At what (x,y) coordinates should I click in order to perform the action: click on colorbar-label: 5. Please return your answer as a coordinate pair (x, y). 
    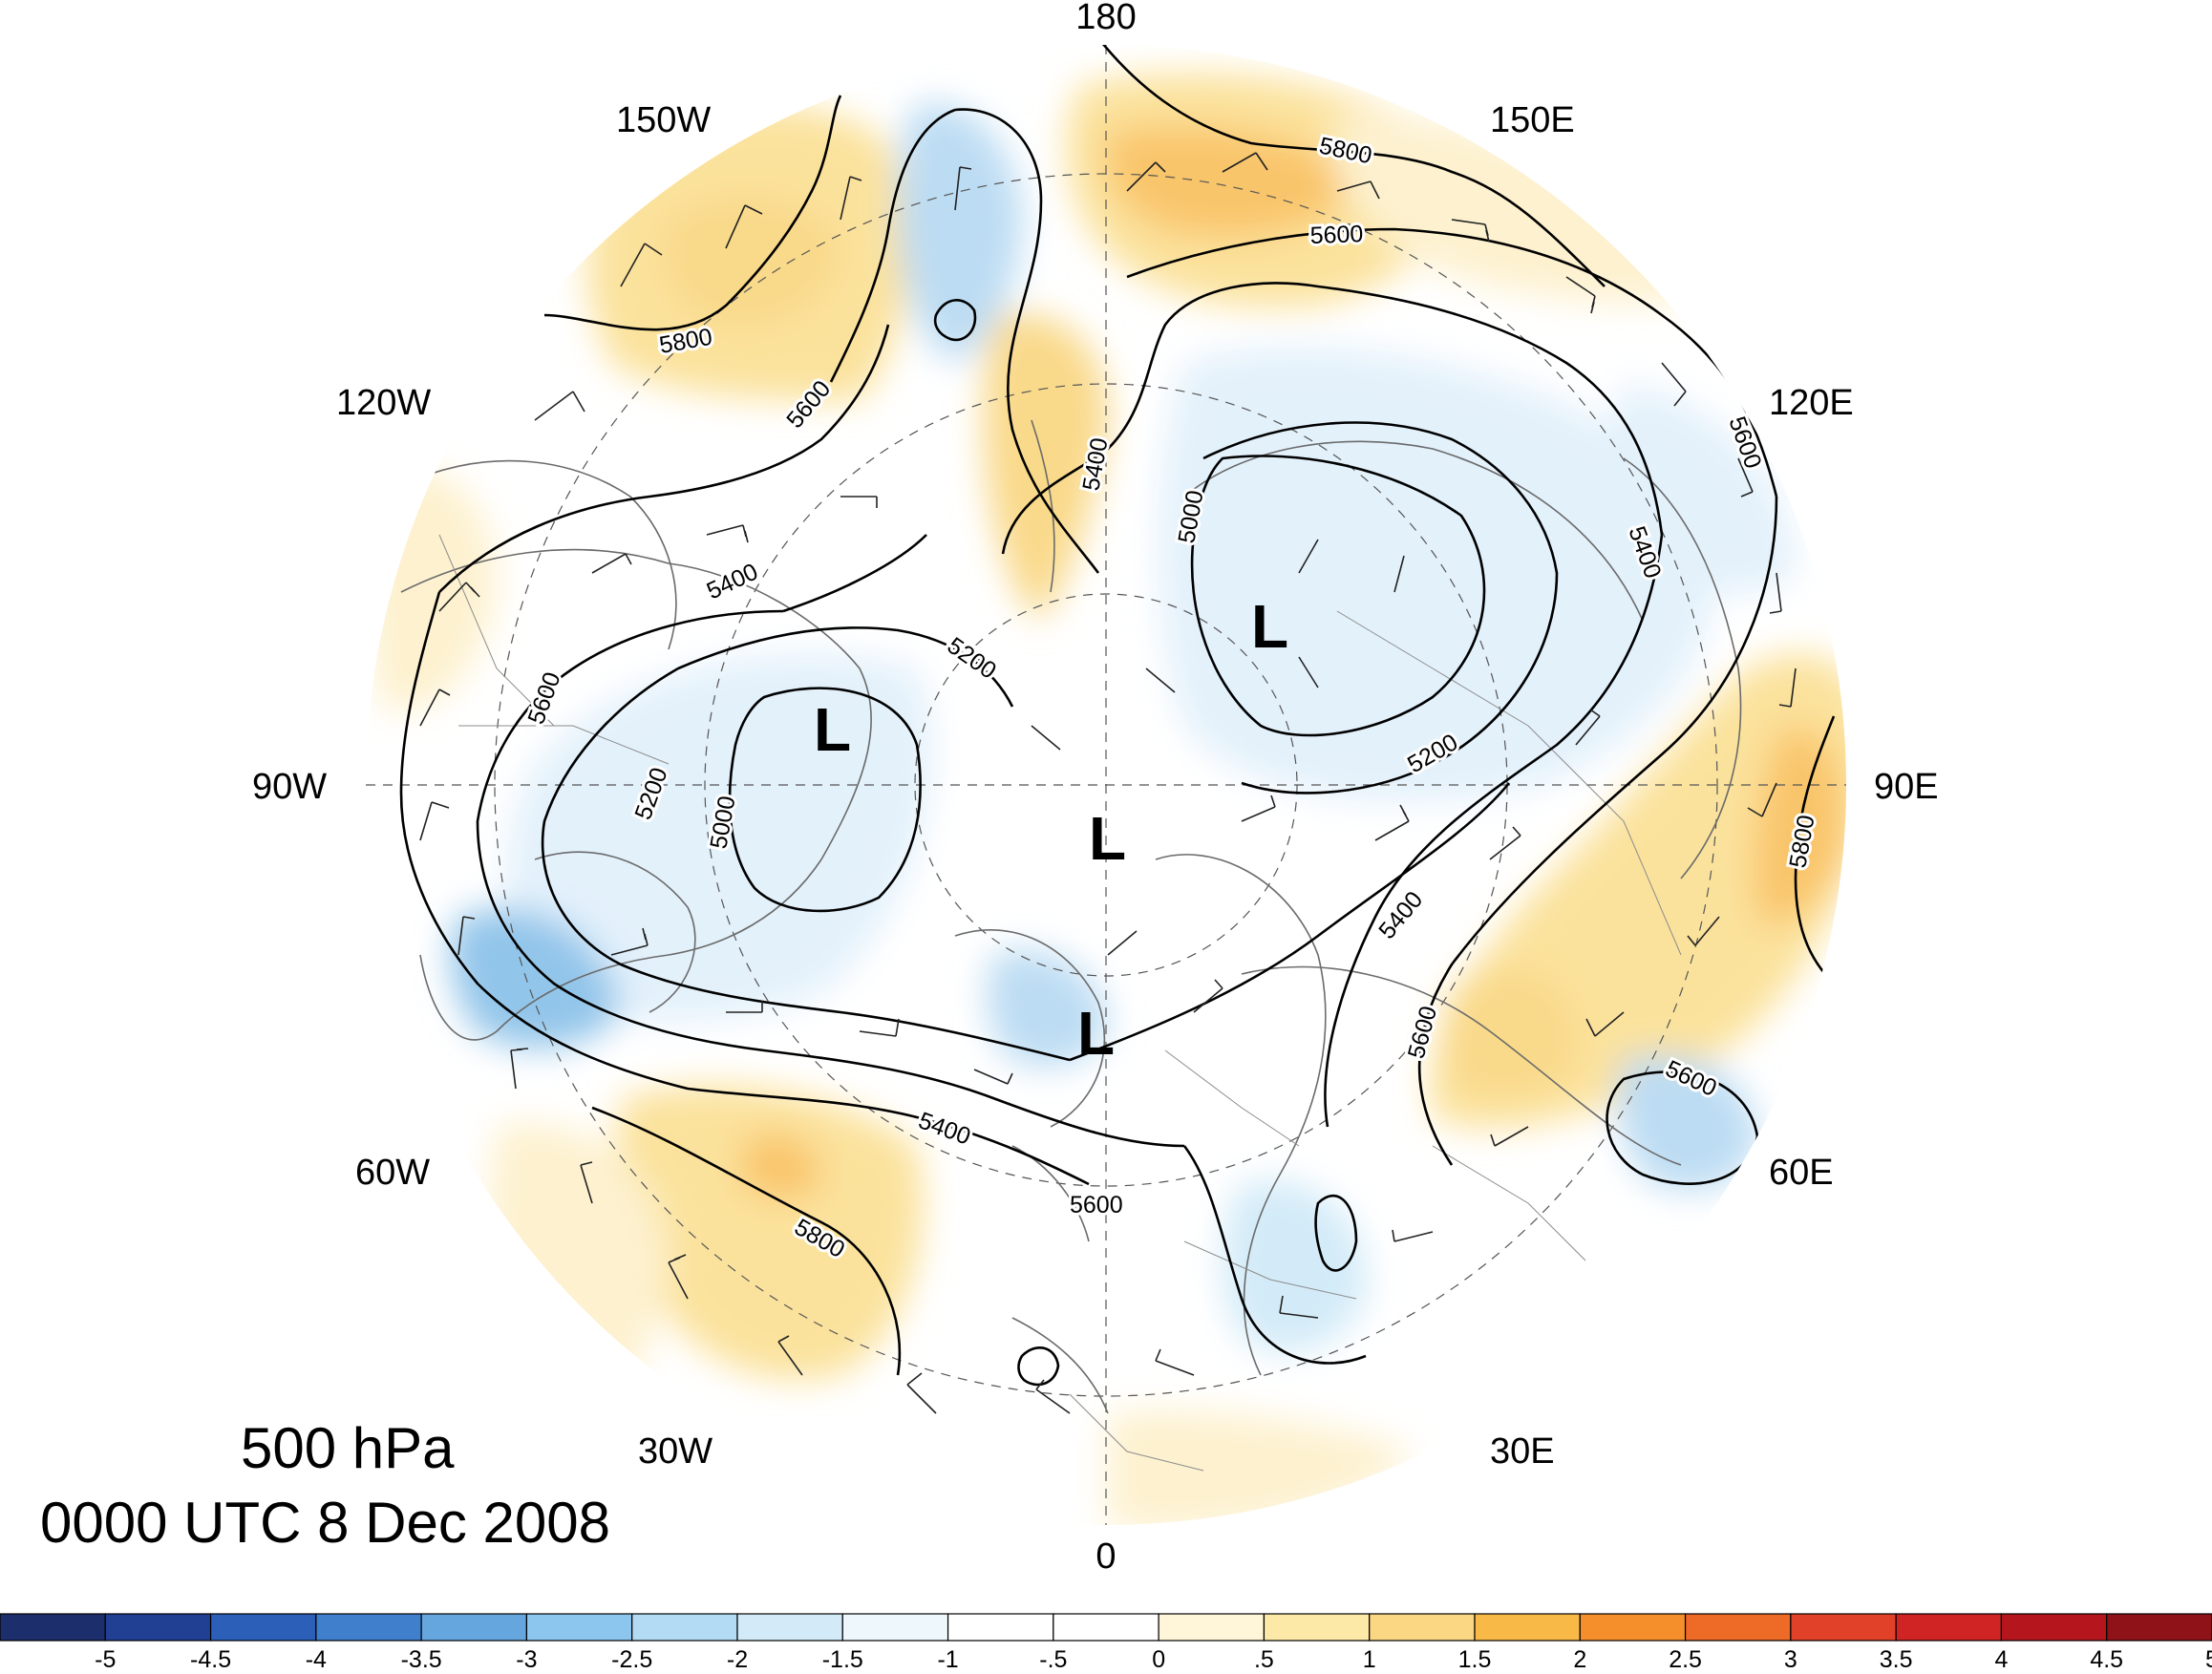
    Looking at the image, I should click on (2208, 1659).